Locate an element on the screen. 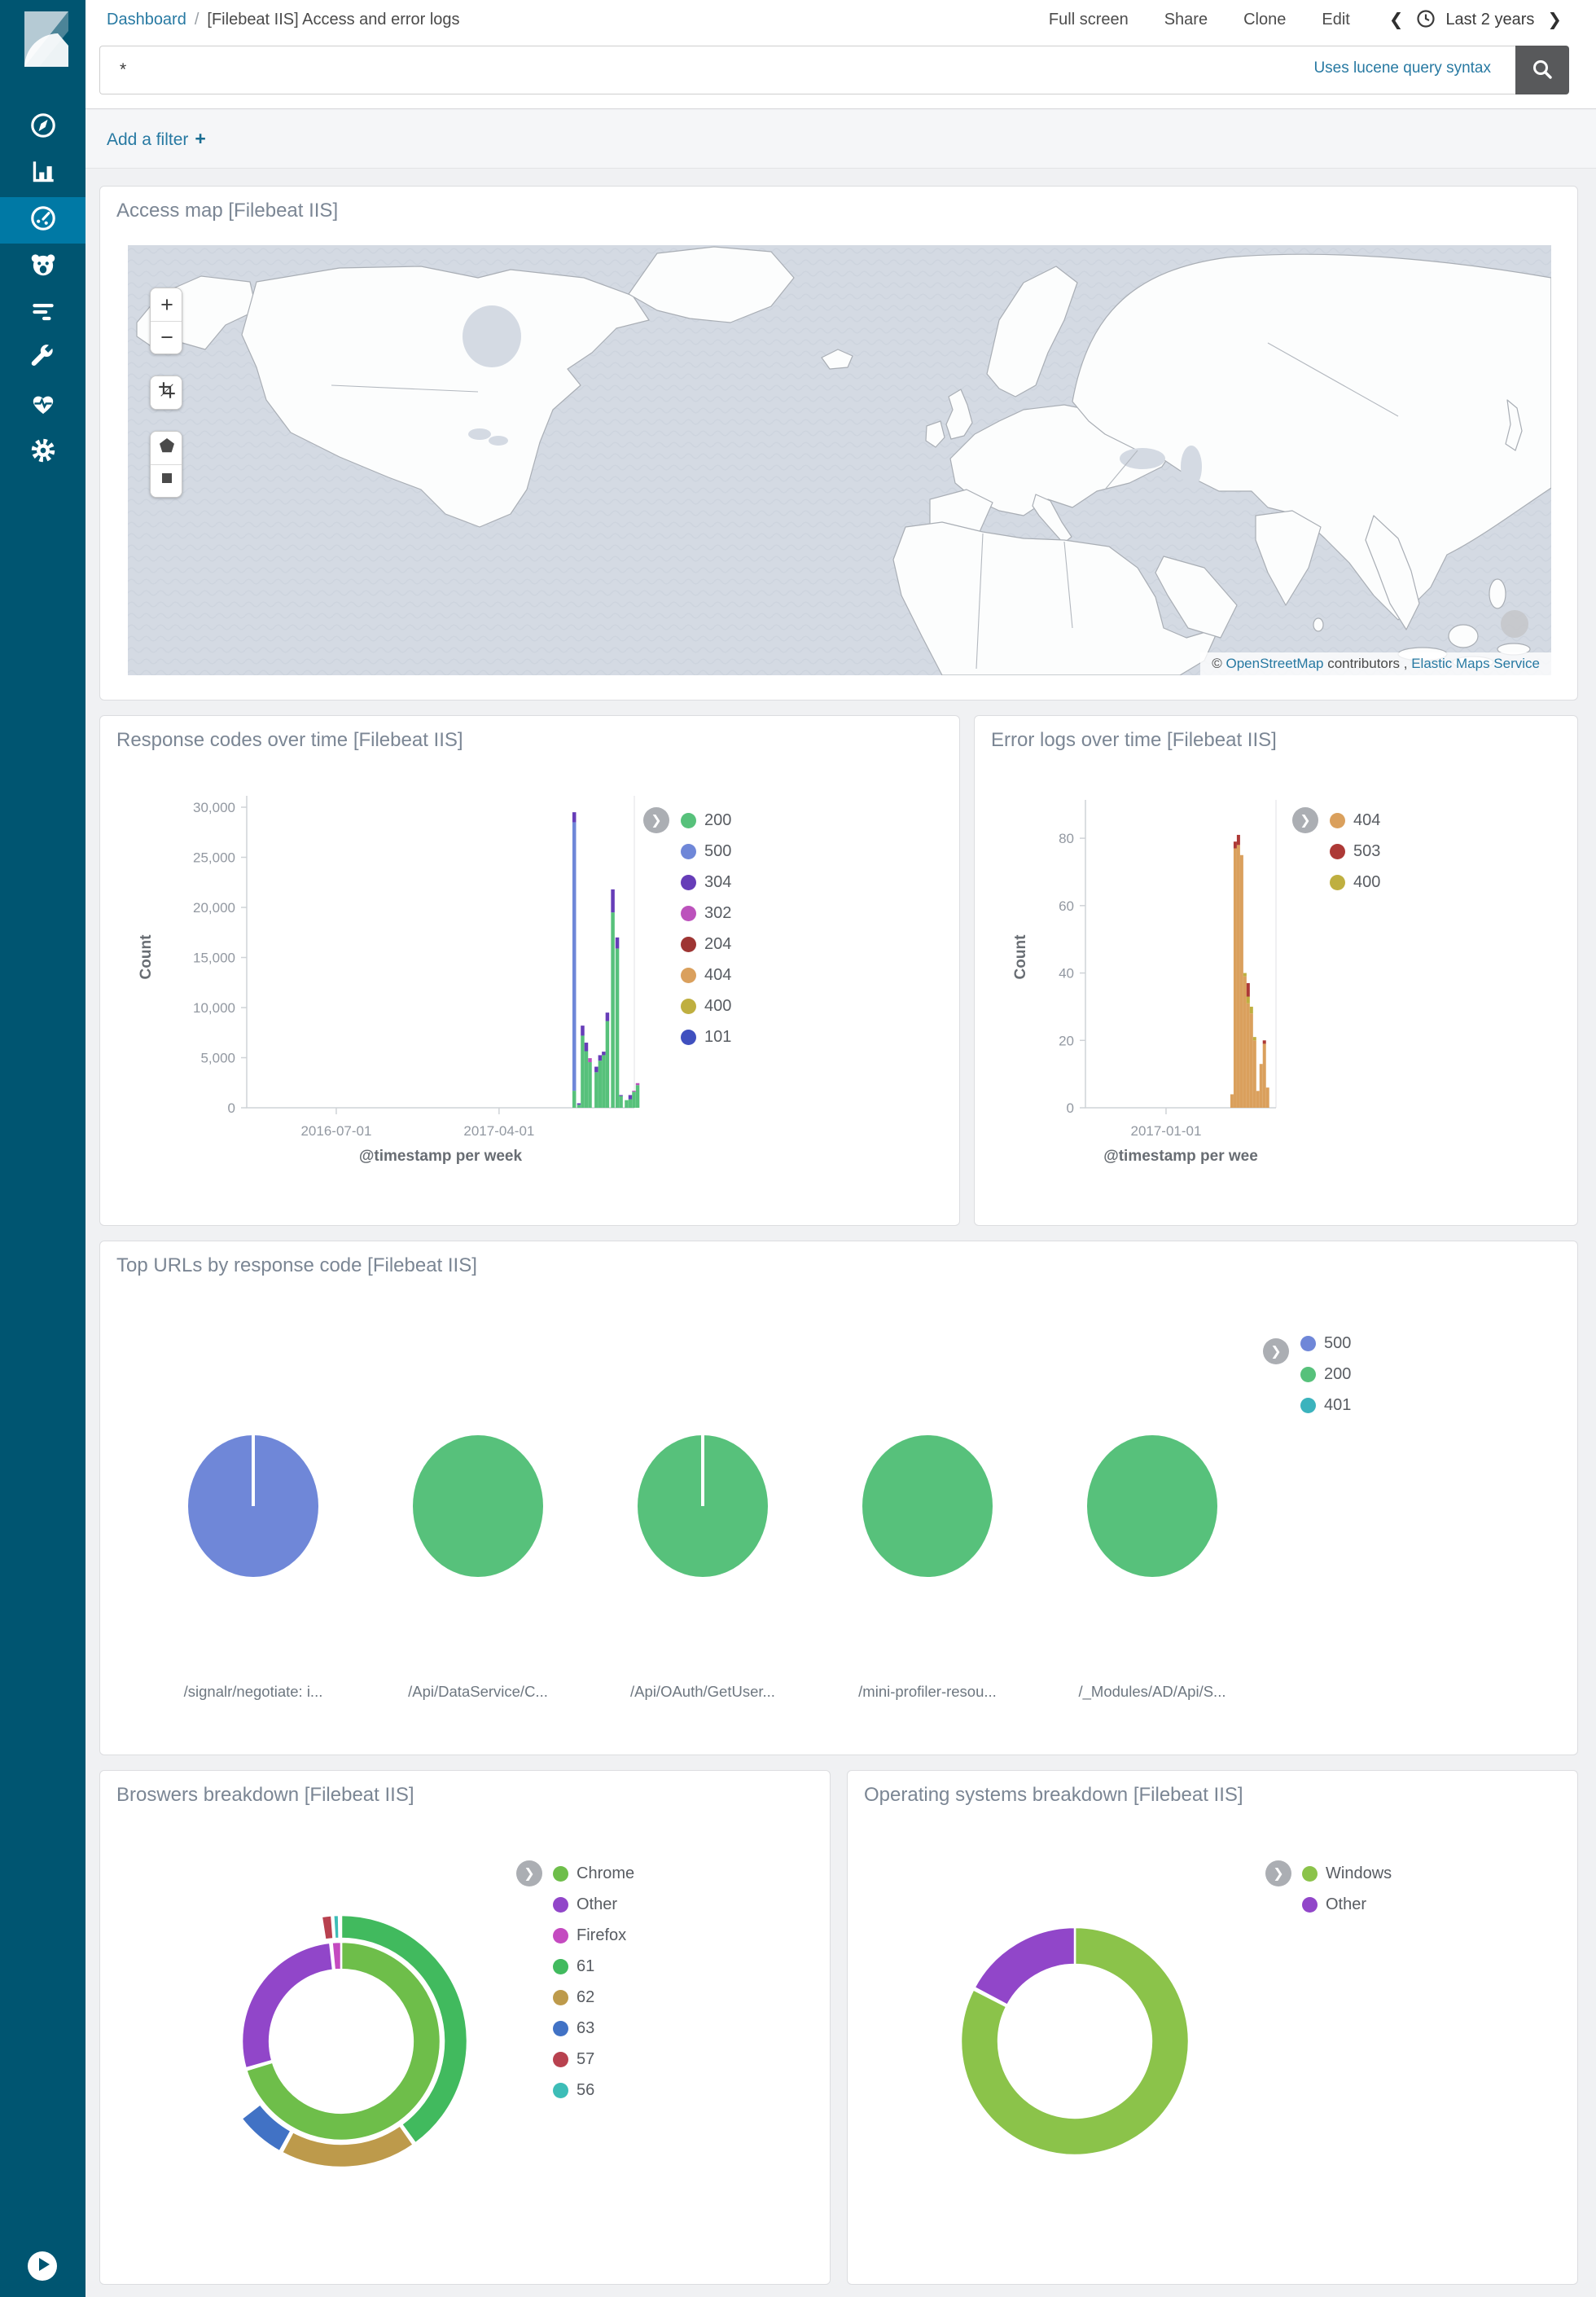 The width and height of the screenshot is (1596, 2297). legend-item: 302 is located at coordinates (706, 913).